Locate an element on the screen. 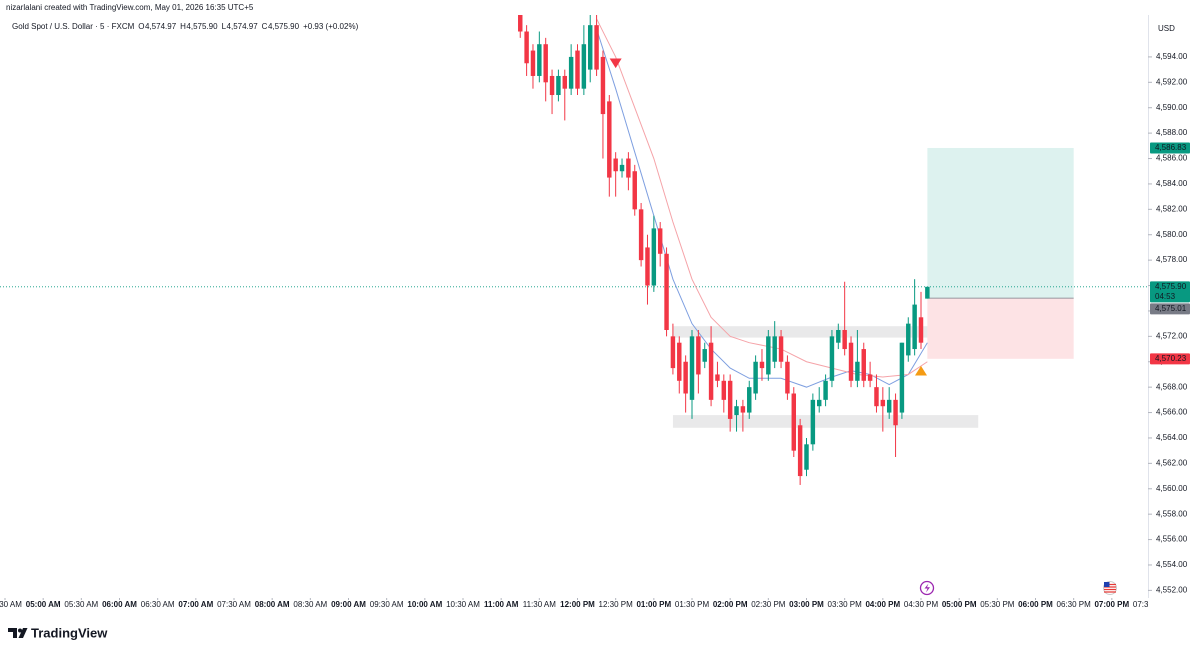 This screenshot has width=1200, height=659. y-tick-label: 4,578.00 is located at coordinates (1172, 259).